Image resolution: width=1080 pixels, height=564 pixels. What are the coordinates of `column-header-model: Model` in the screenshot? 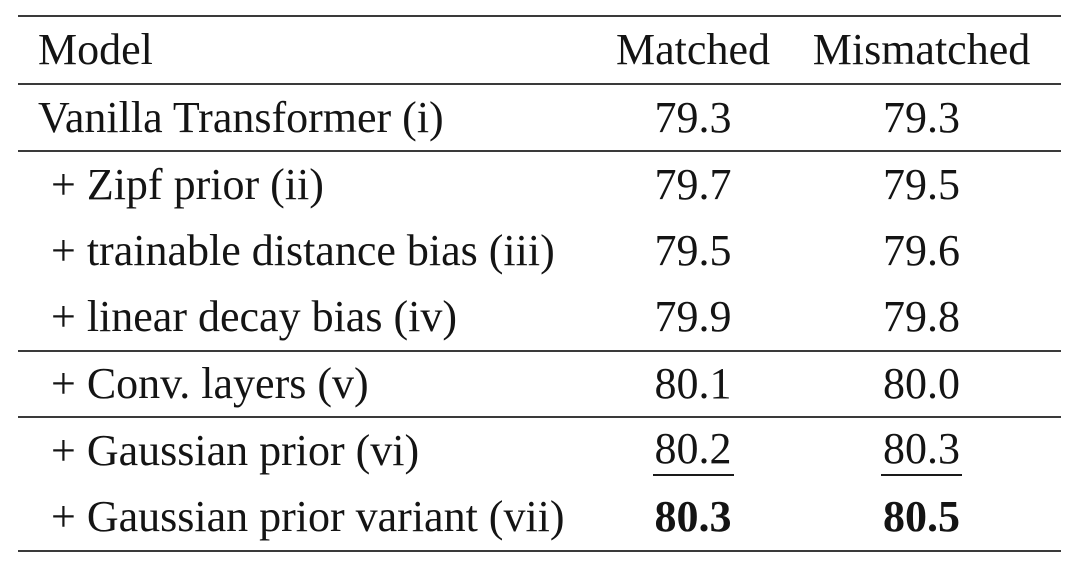 It's located at (298, 50).